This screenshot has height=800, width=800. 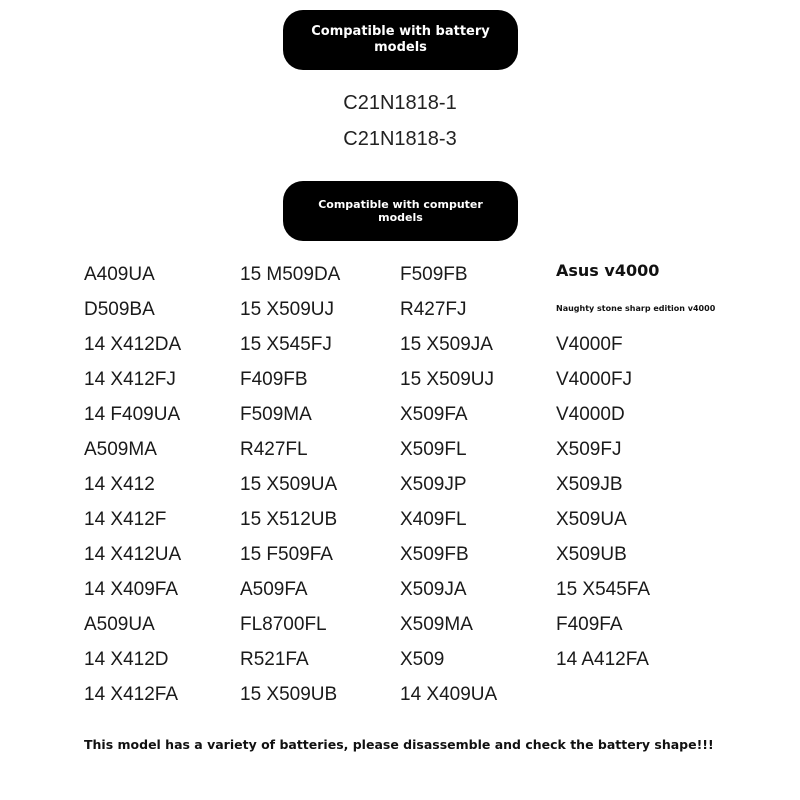 What do you see at coordinates (603, 589) in the screenshot?
I see `asus-model-item: 15 X545FA` at bounding box center [603, 589].